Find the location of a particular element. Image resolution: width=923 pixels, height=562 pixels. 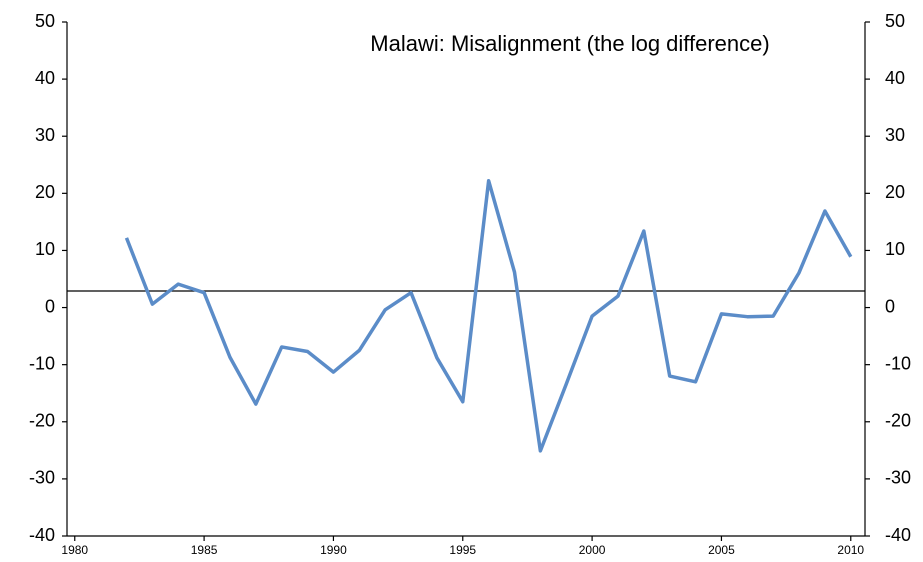

x-tick-label: 1980 is located at coordinates (74, 550).